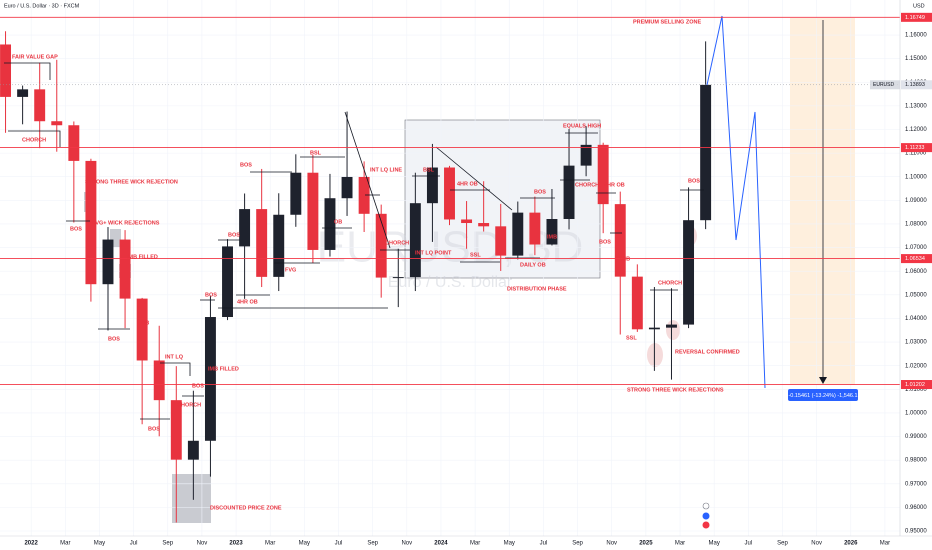  I want to click on y-tick-label: 1.03000, so click(916, 343).